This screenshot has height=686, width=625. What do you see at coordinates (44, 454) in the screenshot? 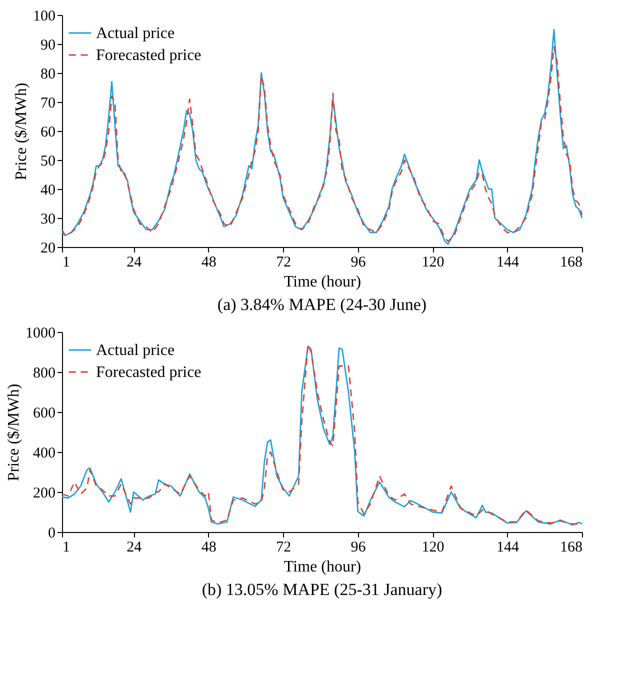
I see `y-tick-label: 400` at bounding box center [44, 454].